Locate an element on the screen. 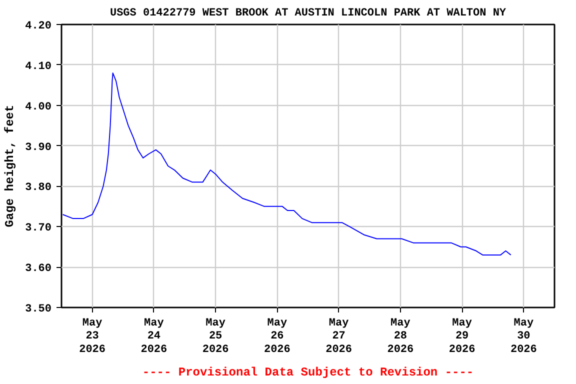  y-tick-label: 3.60 is located at coordinates (38, 269).